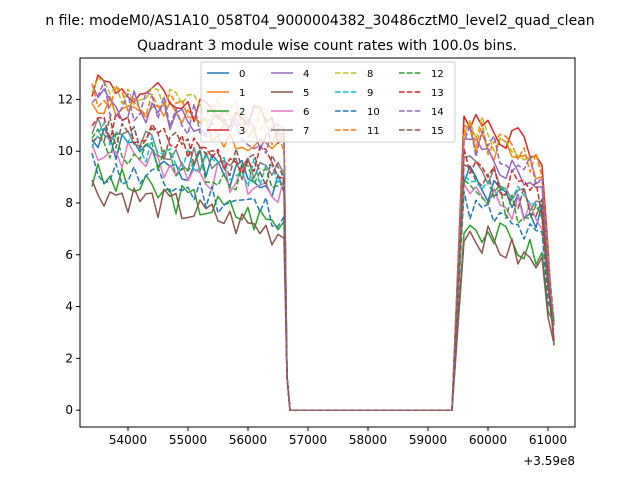 Image resolution: width=640 pixels, height=480 pixels. I want to click on y-tick-label: 12, so click(65, 99).